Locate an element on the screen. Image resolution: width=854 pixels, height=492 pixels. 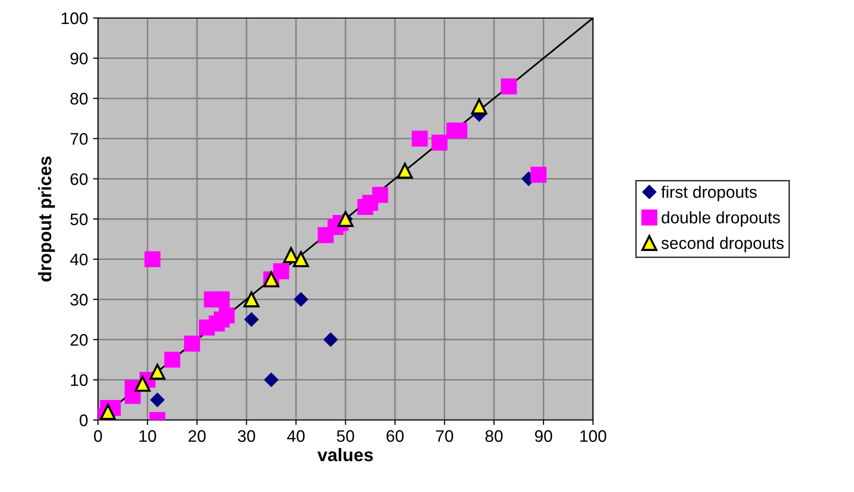
x-tick-label: 40 is located at coordinates (296, 436).